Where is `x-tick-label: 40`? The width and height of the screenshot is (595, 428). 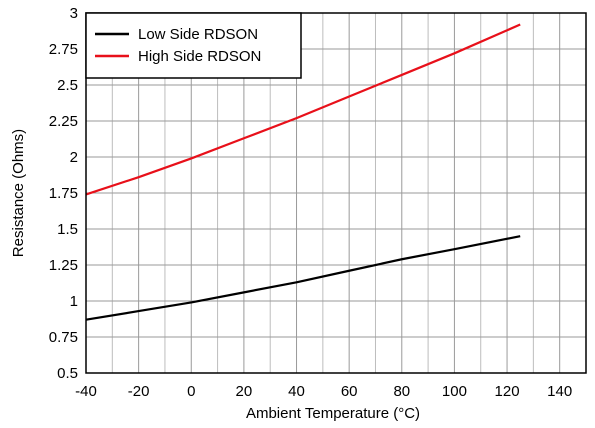 x-tick-label: 40 is located at coordinates (296, 391).